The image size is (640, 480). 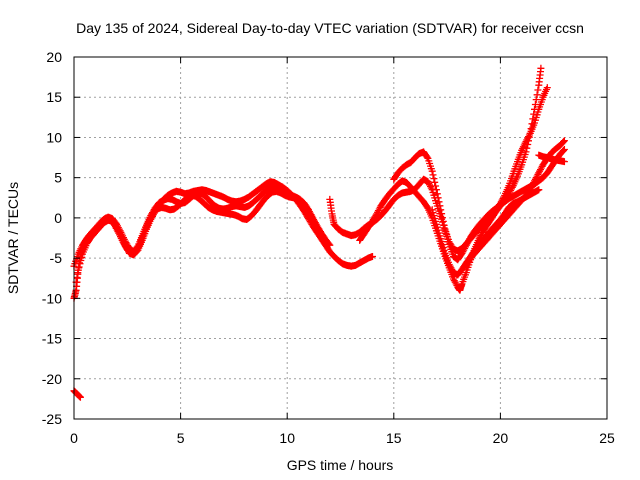 What do you see at coordinates (58, 218) in the screenshot?
I see `y-tick-label: 0` at bounding box center [58, 218].